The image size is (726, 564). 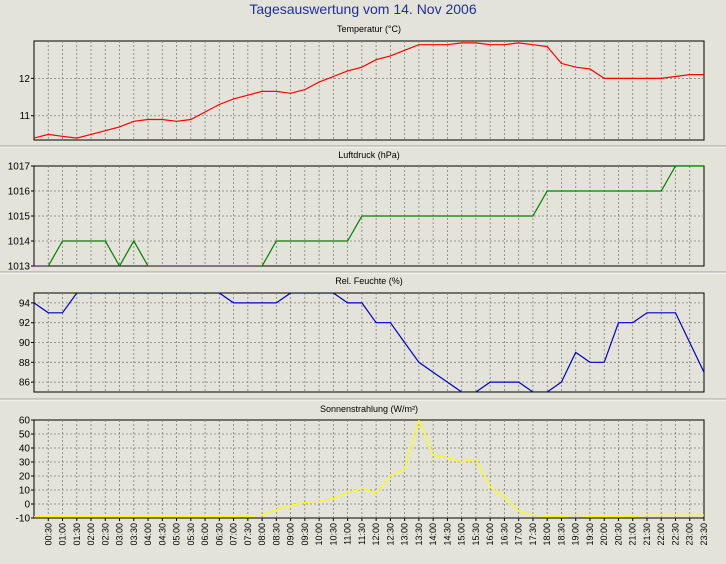 I want to click on y-tick-label: 94, so click(x=25, y=303).